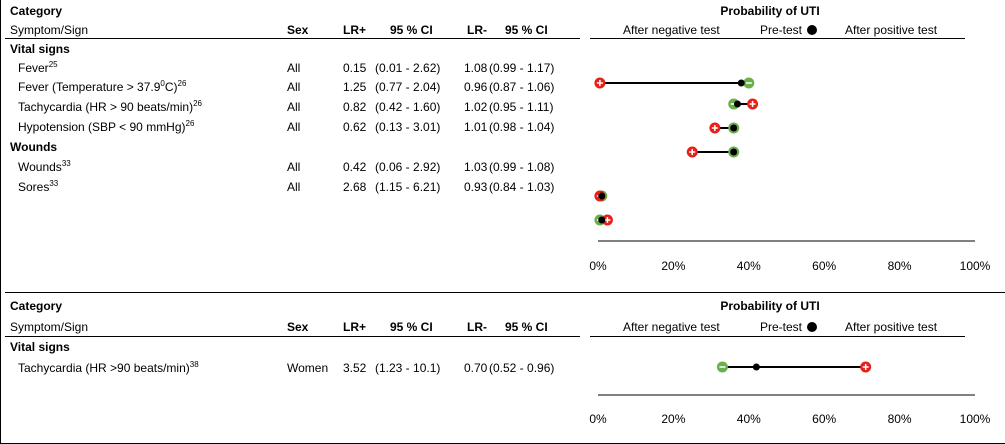 This screenshot has width=1005, height=444. I want to click on row-lr-pos: 1.25, so click(355, 87).